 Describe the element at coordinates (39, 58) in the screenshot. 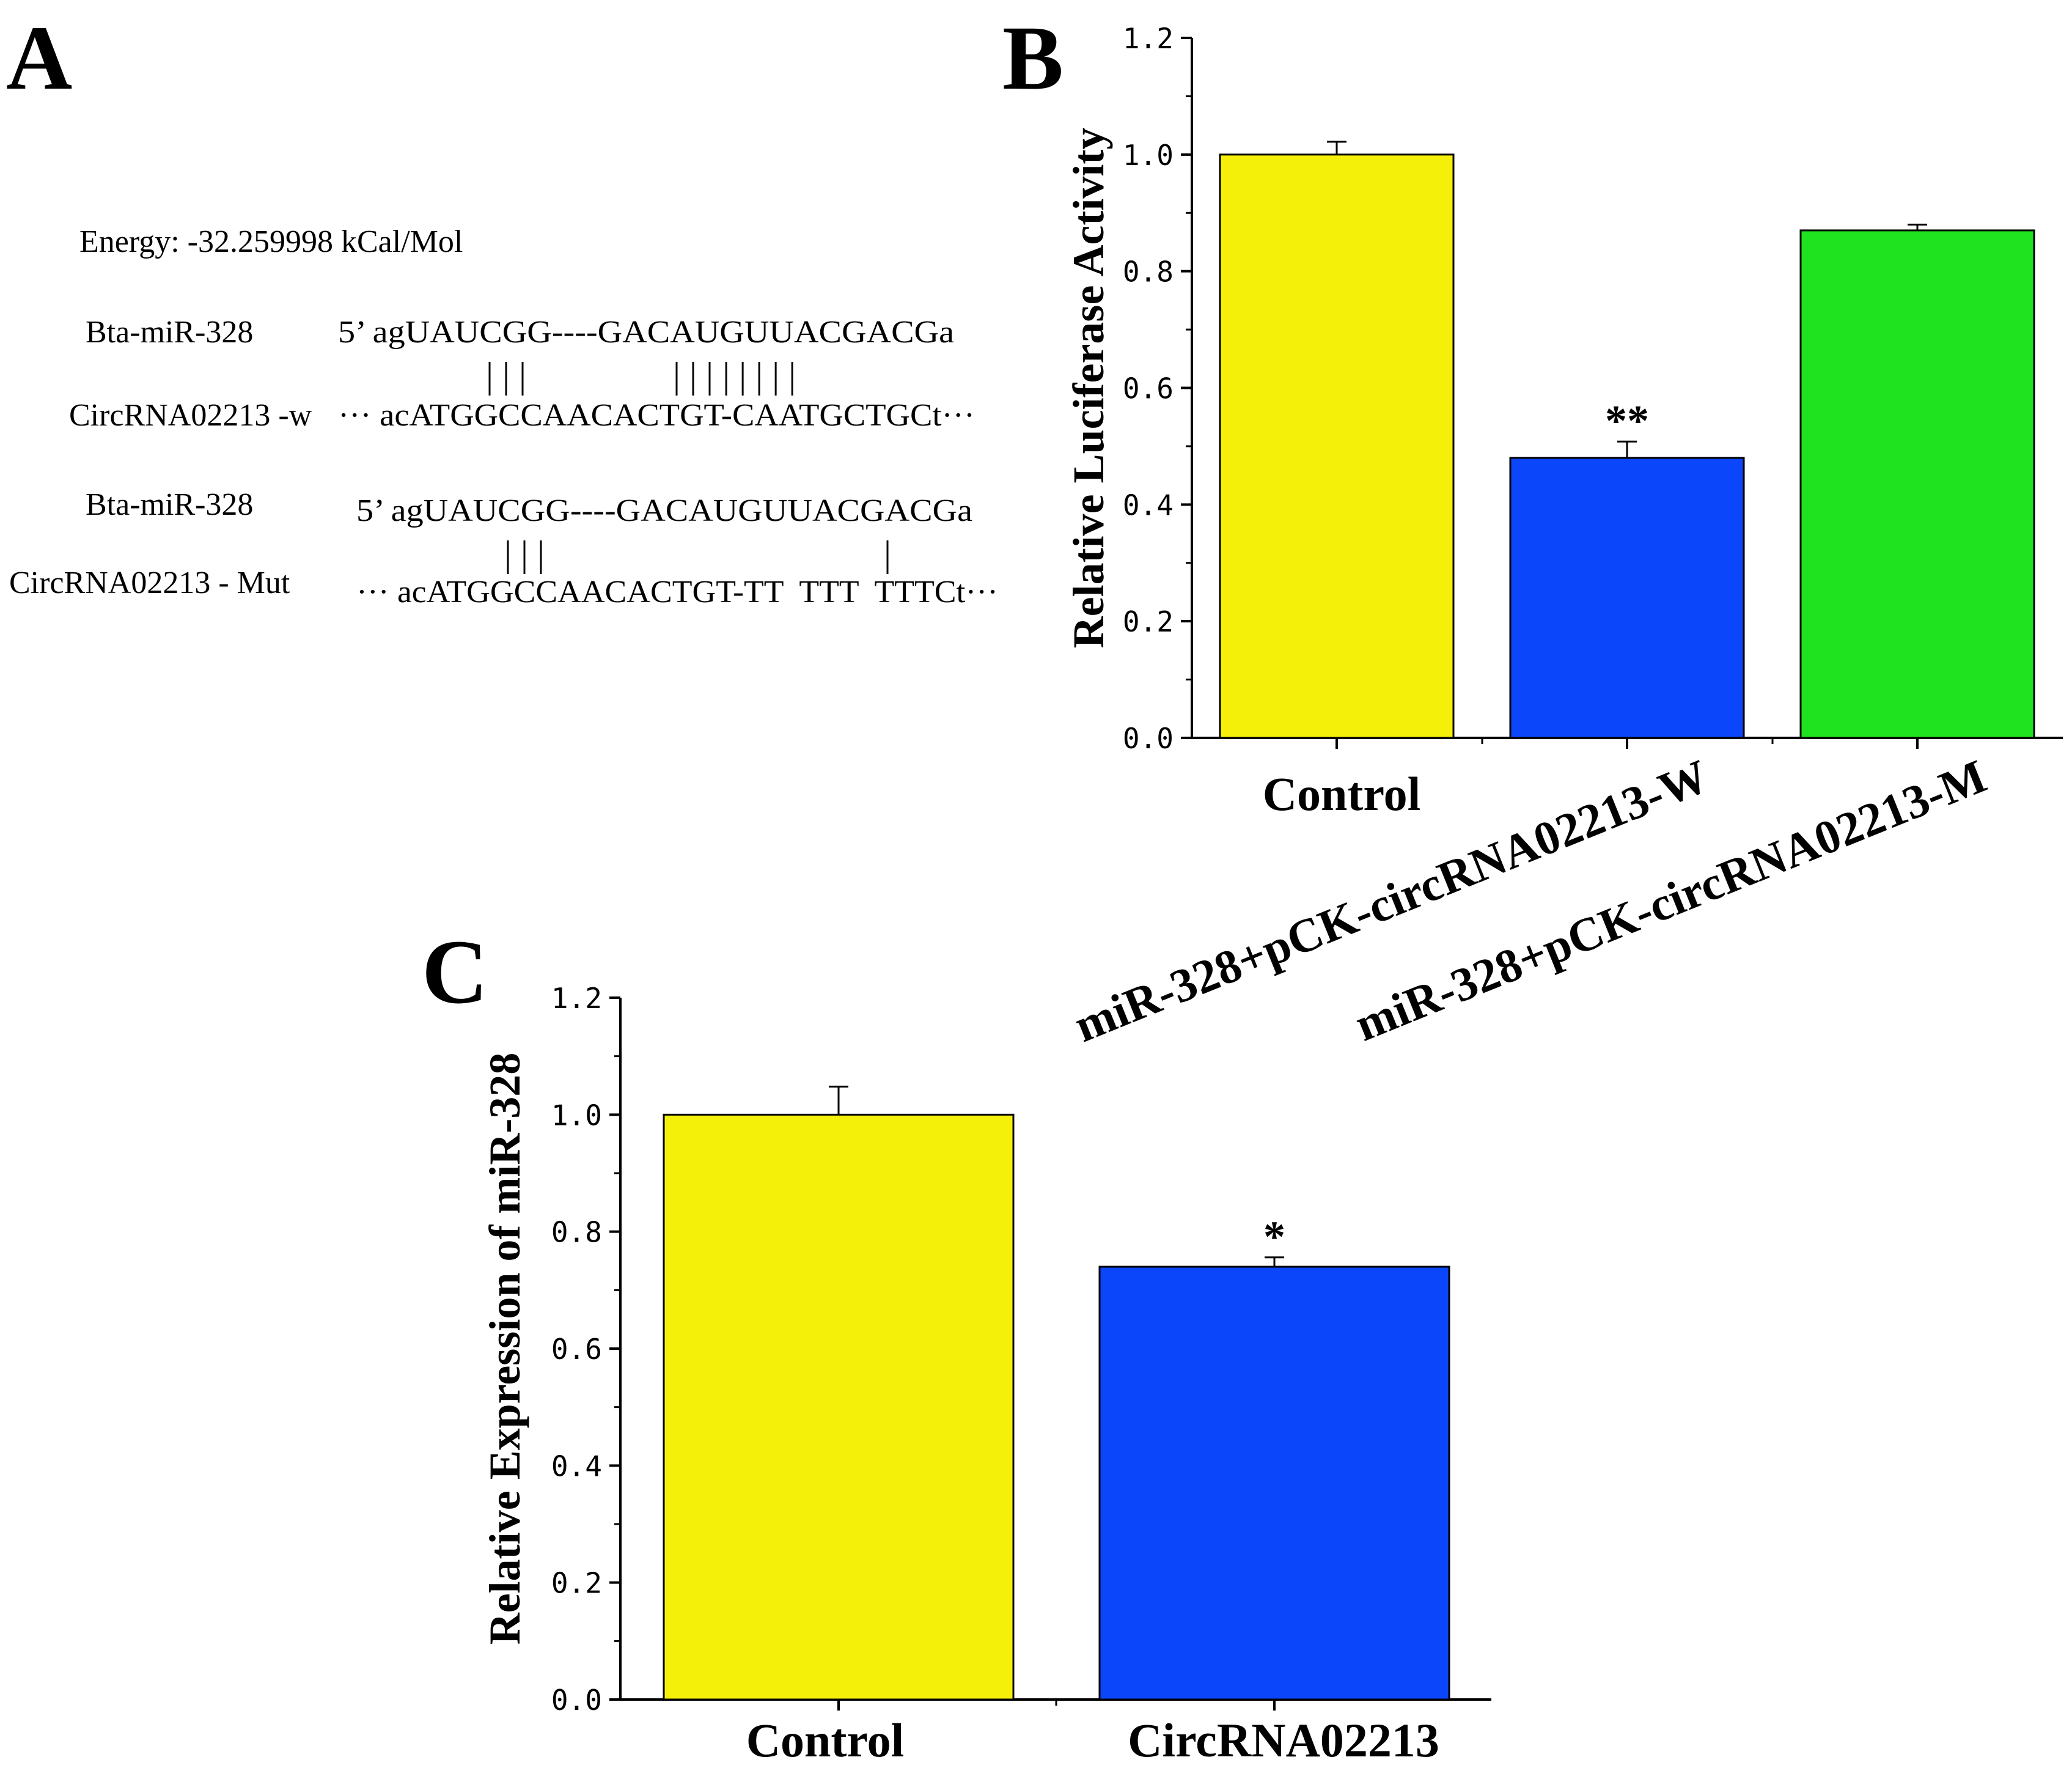

I see `panel-a-letter: A` at that location.